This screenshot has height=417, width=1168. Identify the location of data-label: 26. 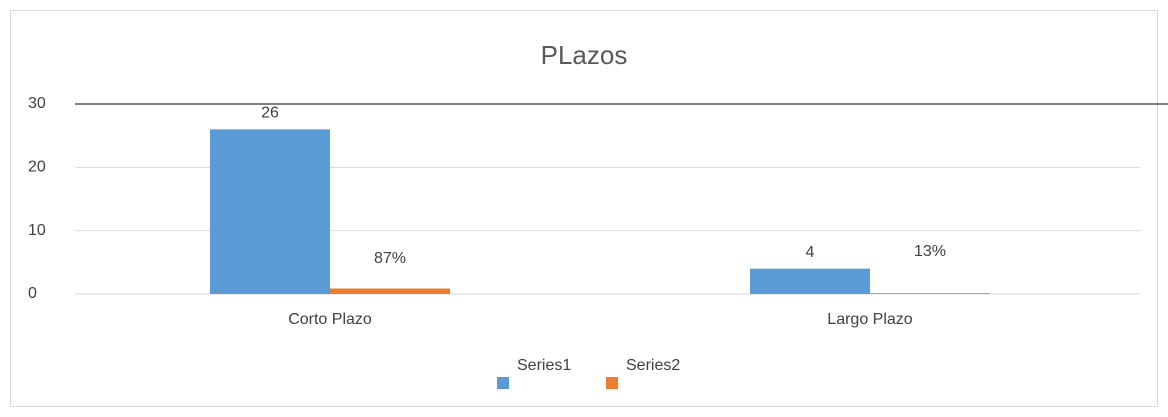
(270, 113).